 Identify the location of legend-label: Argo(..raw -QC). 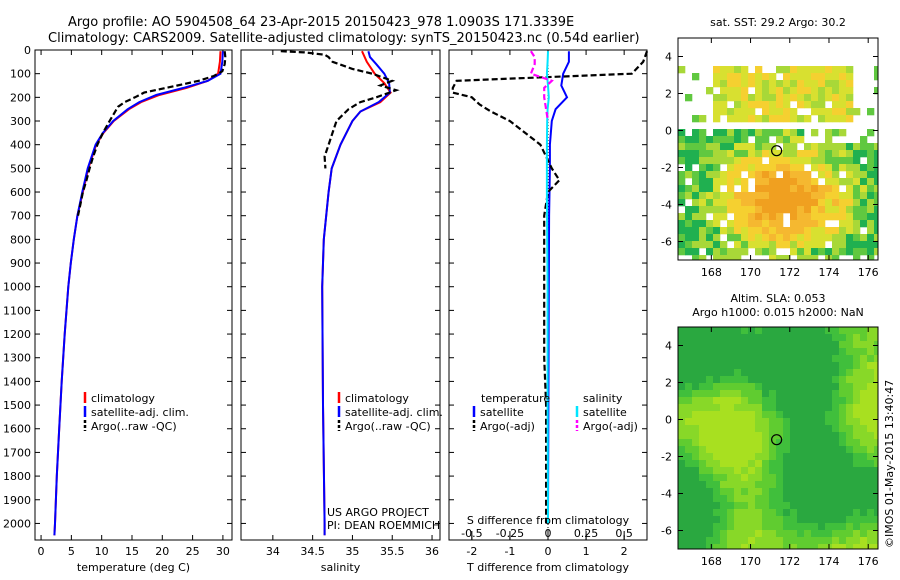
(134, 426).